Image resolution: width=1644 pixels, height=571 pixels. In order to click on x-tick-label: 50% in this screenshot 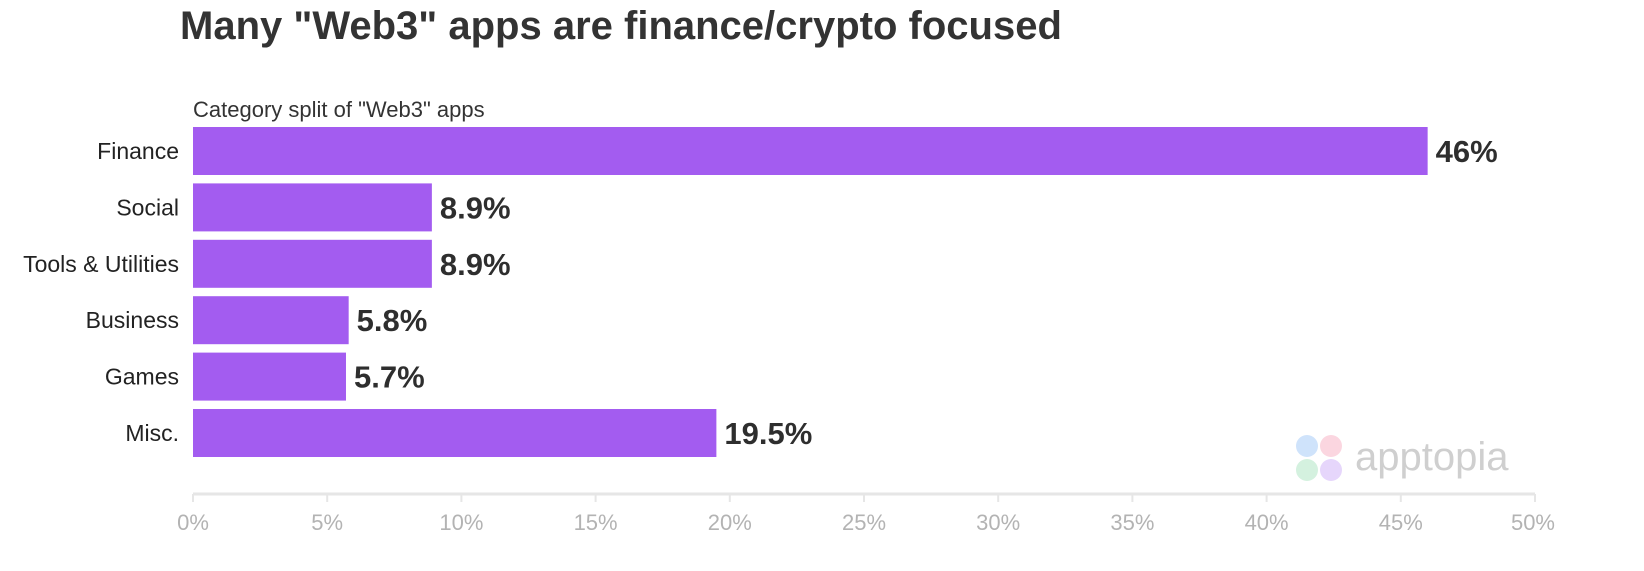, I will do `click(1533, 522)`.